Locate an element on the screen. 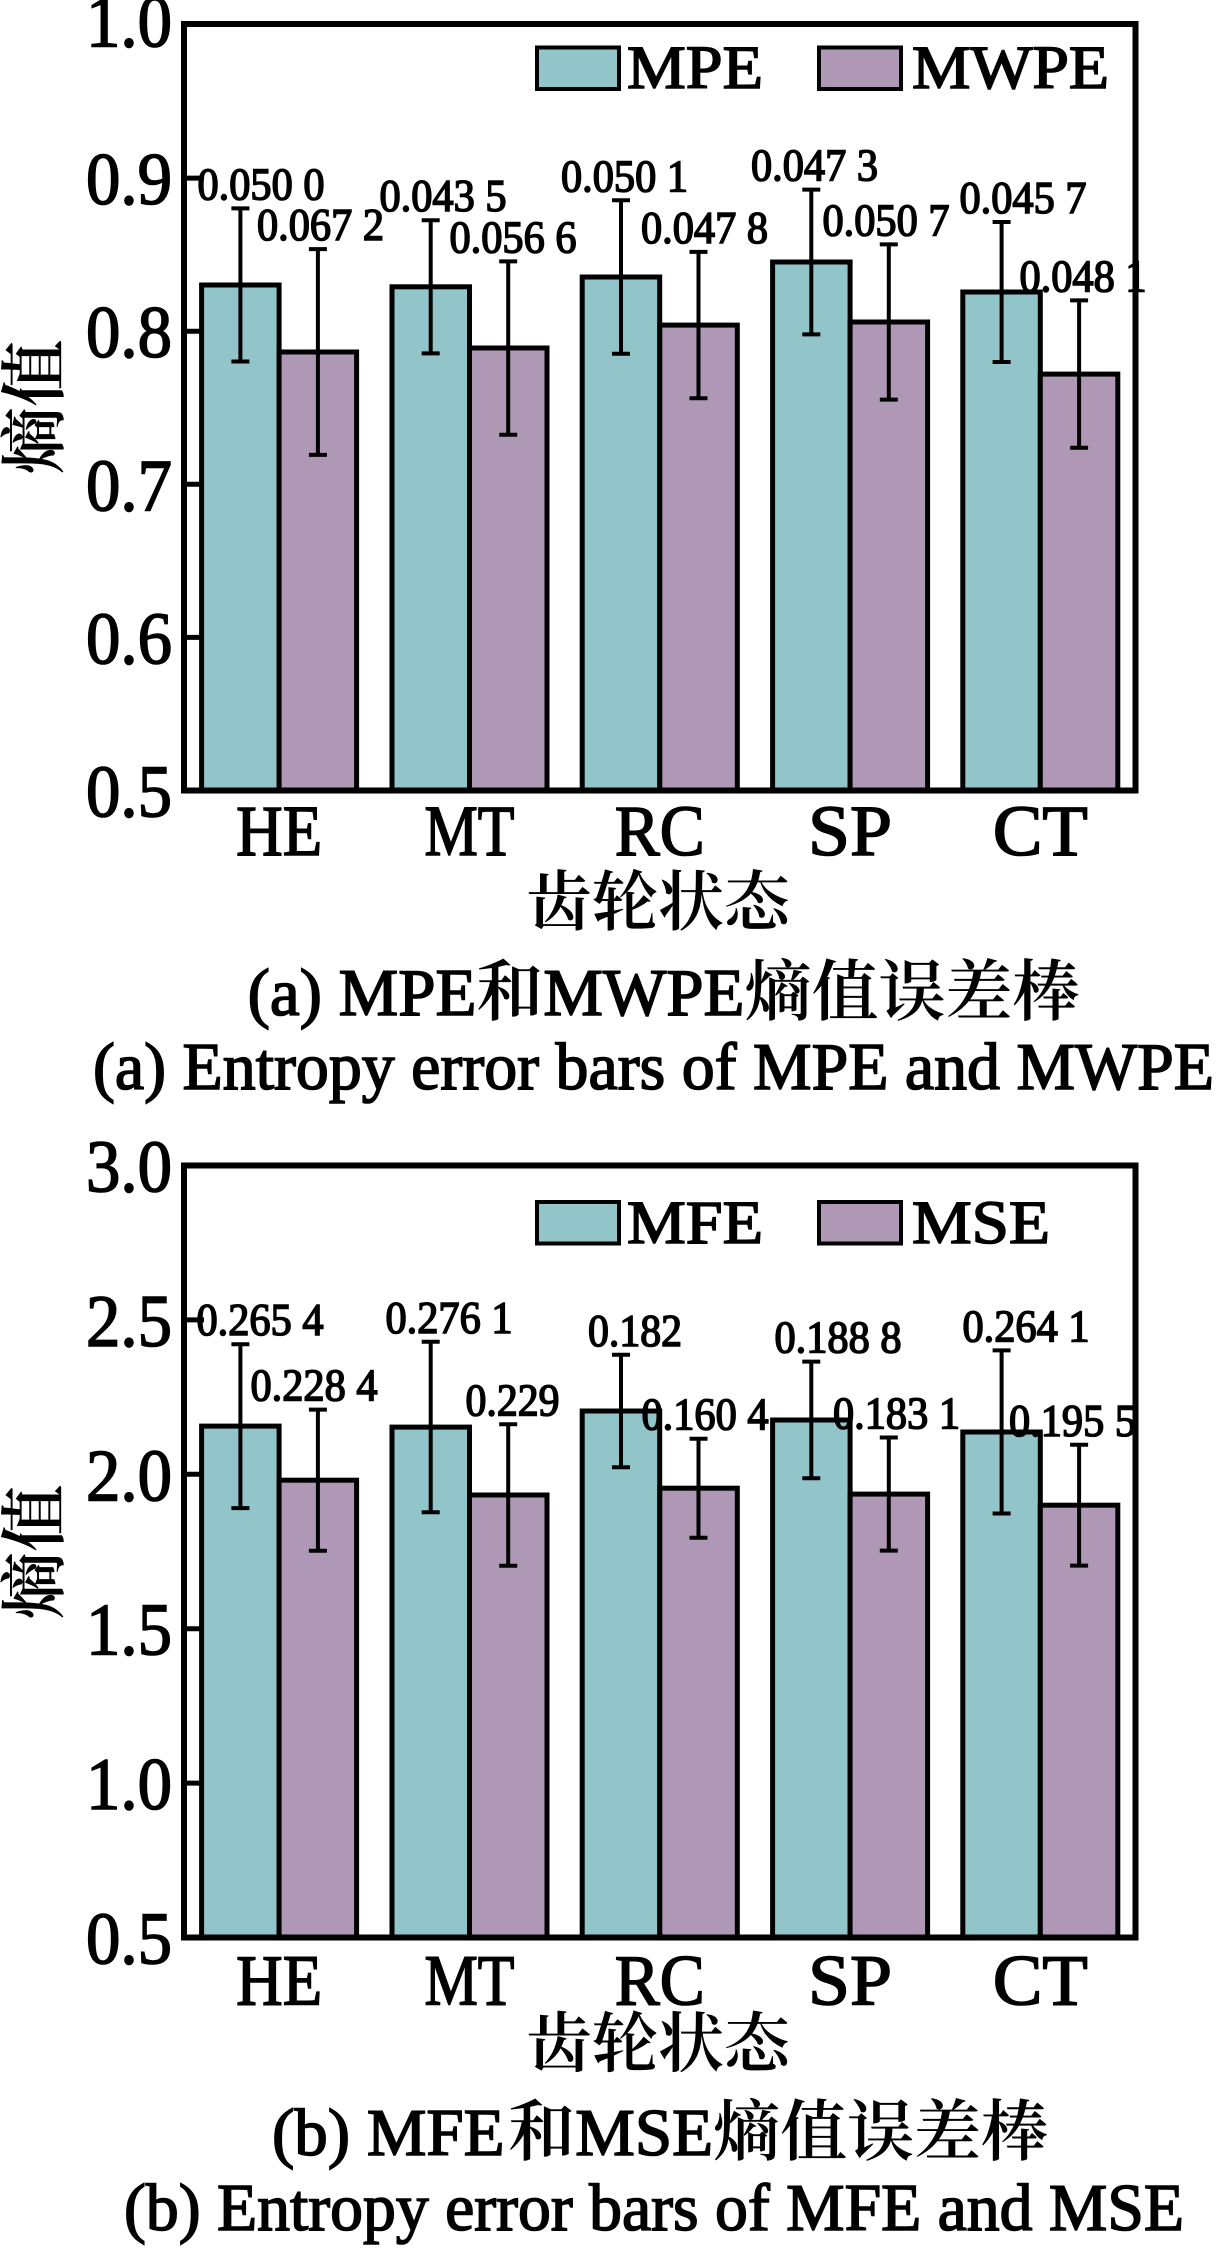 The image size is (1224, 2248). svg-text: 0.056 6 is located at coordinates (513, 237).